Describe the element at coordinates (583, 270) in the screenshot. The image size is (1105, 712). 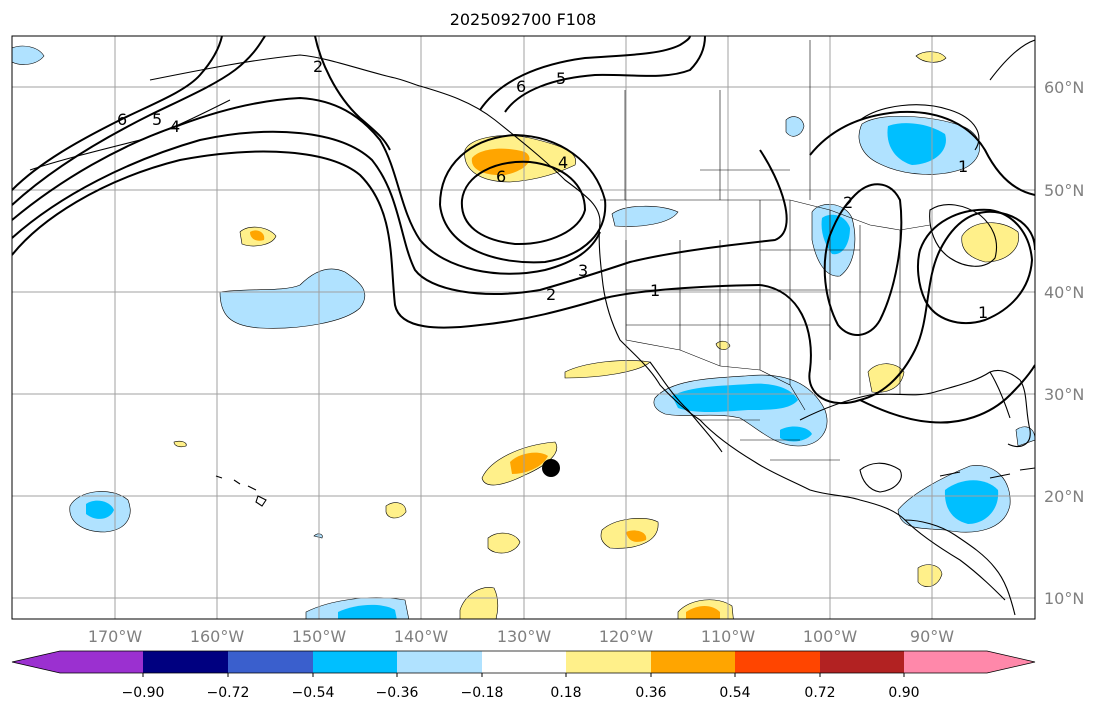
I see `contour-label: 3` at that location.